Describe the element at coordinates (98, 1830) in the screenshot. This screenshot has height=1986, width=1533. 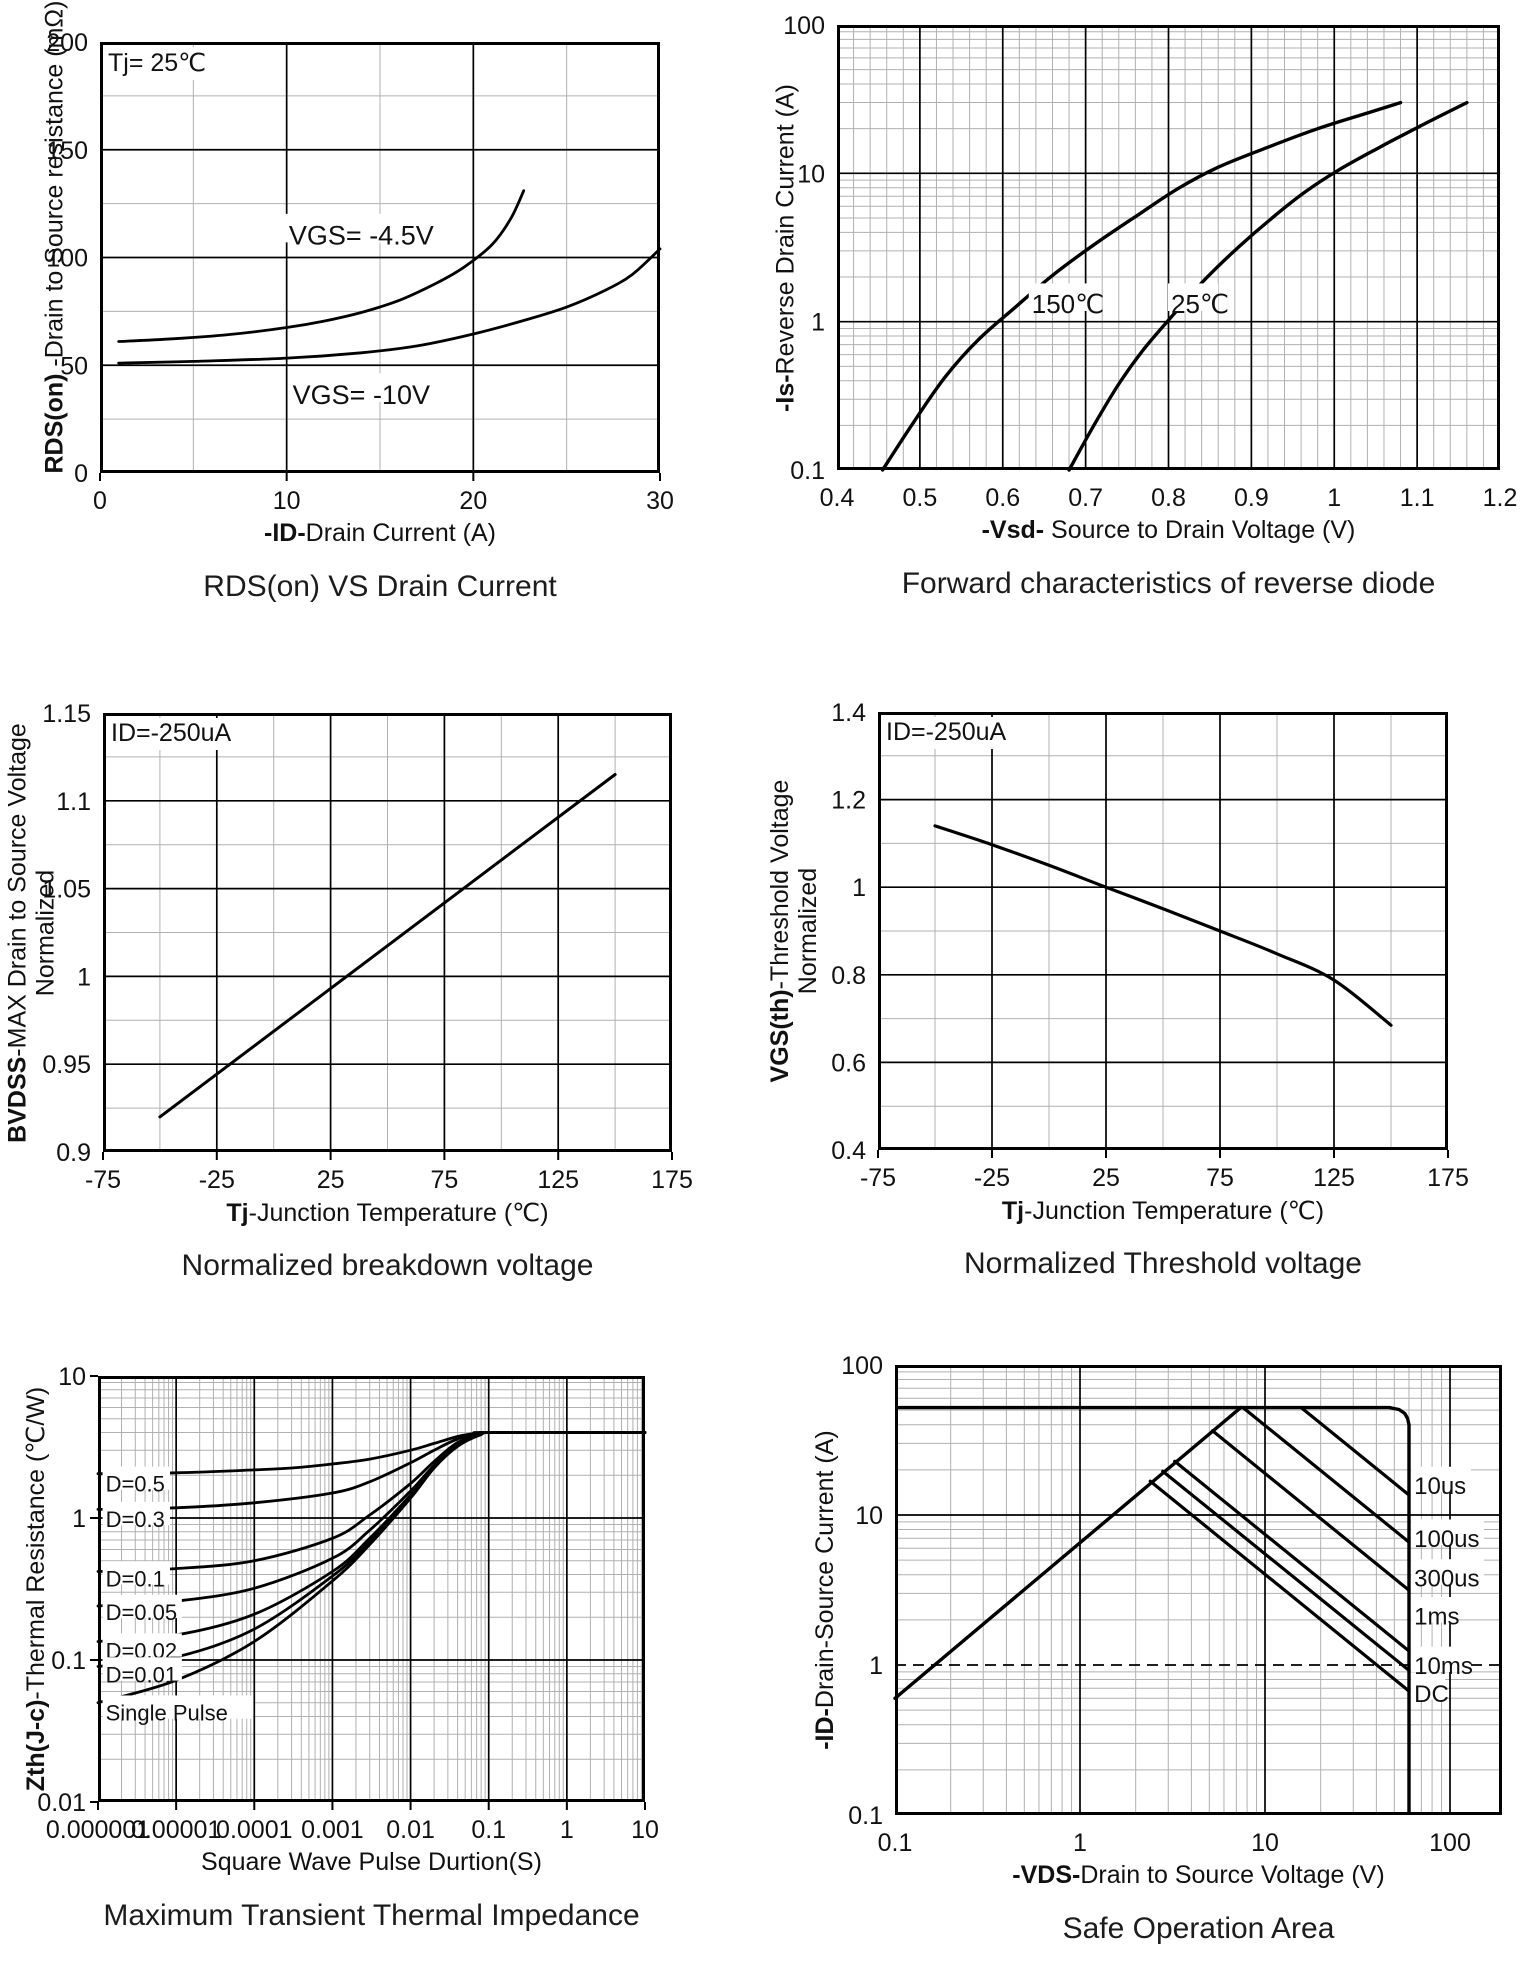
I see `svg-text: 0.000001` at that location.